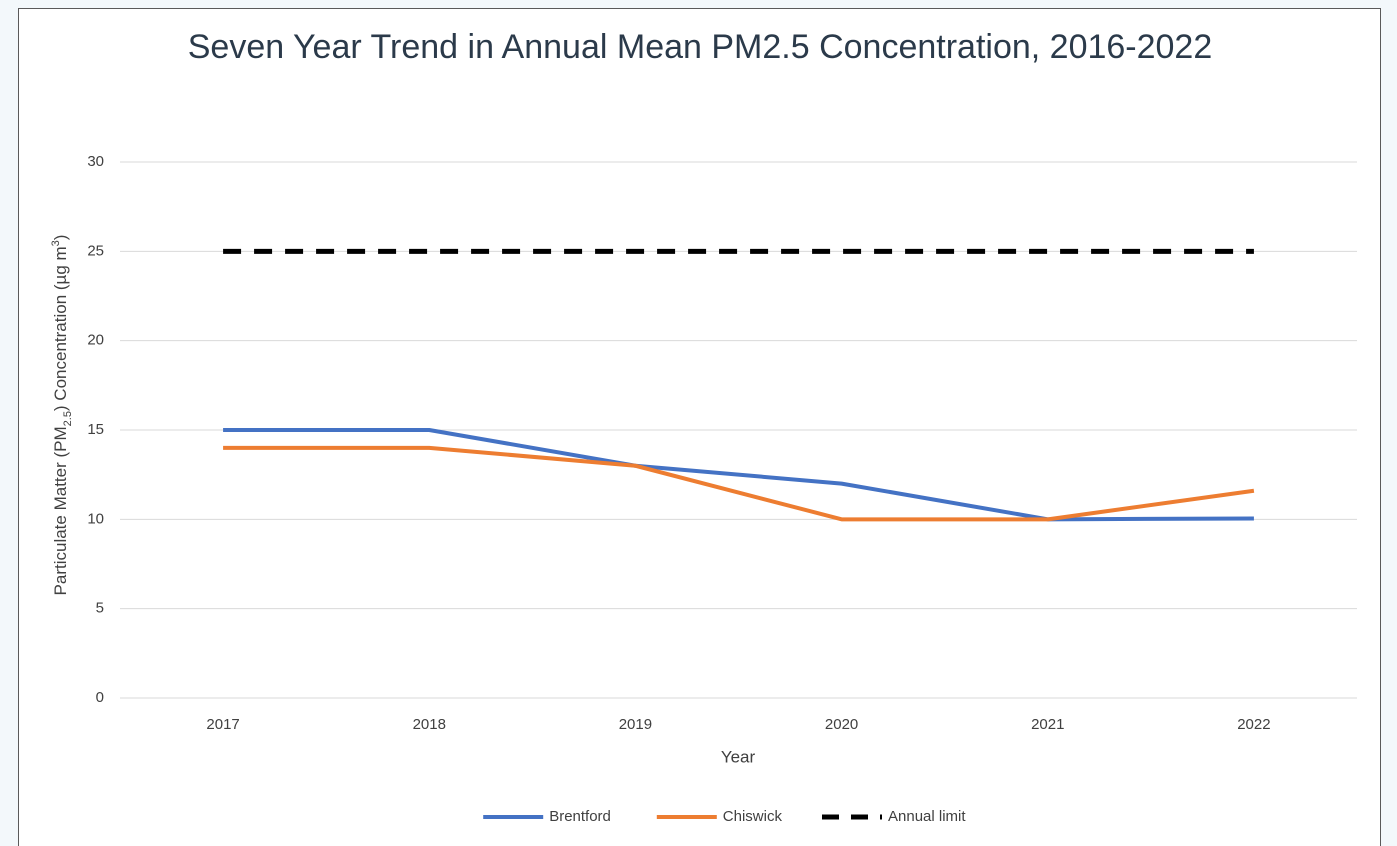  Describe the element at coordinates (95, 161) in the screenshot. I see `y-tick-label: 30` at that location.